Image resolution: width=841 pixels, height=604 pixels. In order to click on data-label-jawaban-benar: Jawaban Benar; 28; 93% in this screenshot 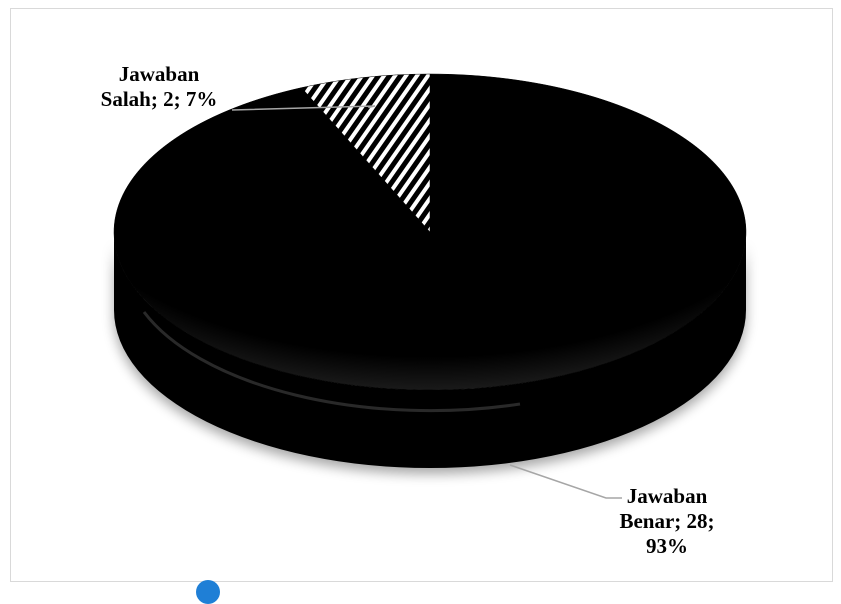, I will do `click(667, 521)`.